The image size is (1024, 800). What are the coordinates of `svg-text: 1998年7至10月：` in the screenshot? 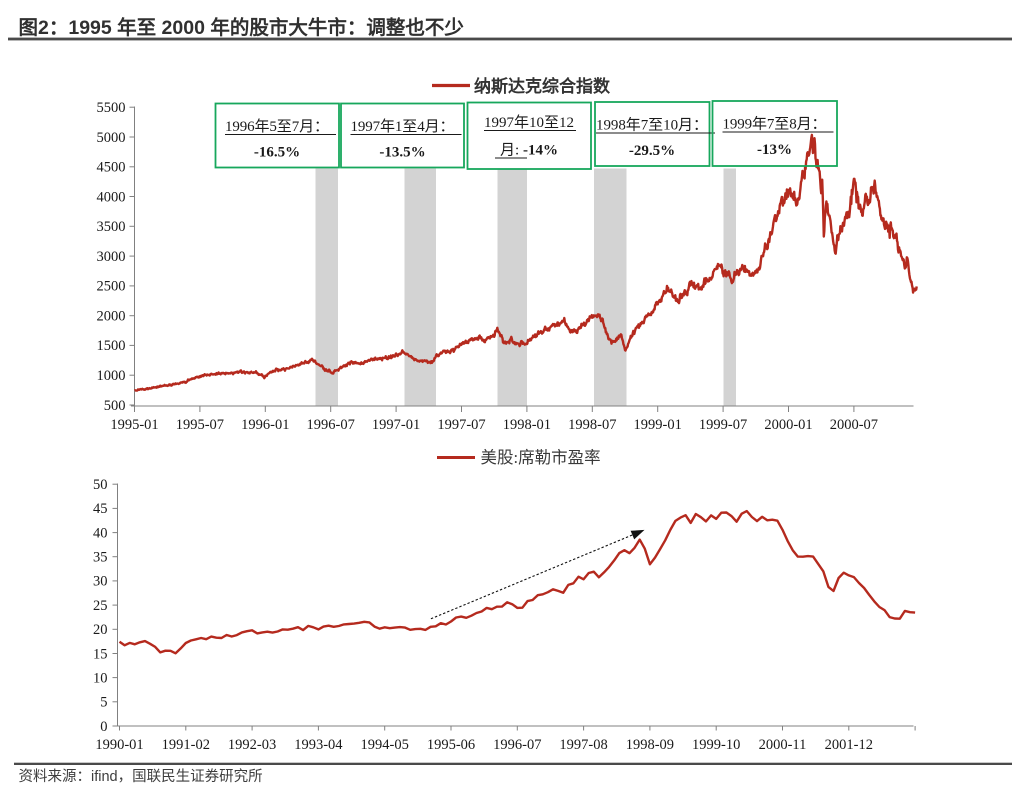 It's located at (652, 125).